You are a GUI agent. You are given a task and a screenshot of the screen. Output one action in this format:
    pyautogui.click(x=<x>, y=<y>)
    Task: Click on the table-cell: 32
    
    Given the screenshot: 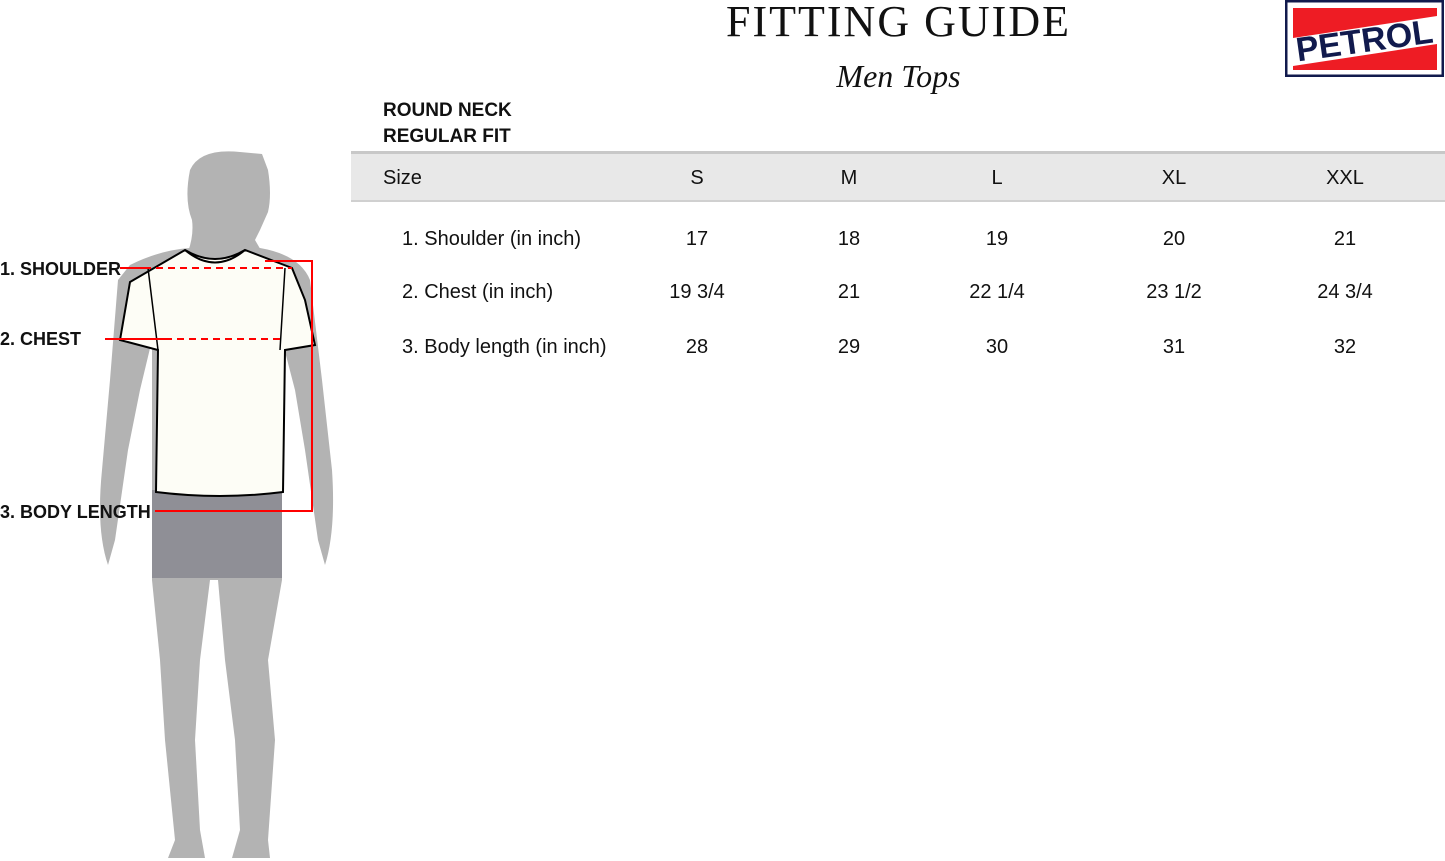 What is the action you would take?
    pyautogui.click(x=1345, y=347)
    